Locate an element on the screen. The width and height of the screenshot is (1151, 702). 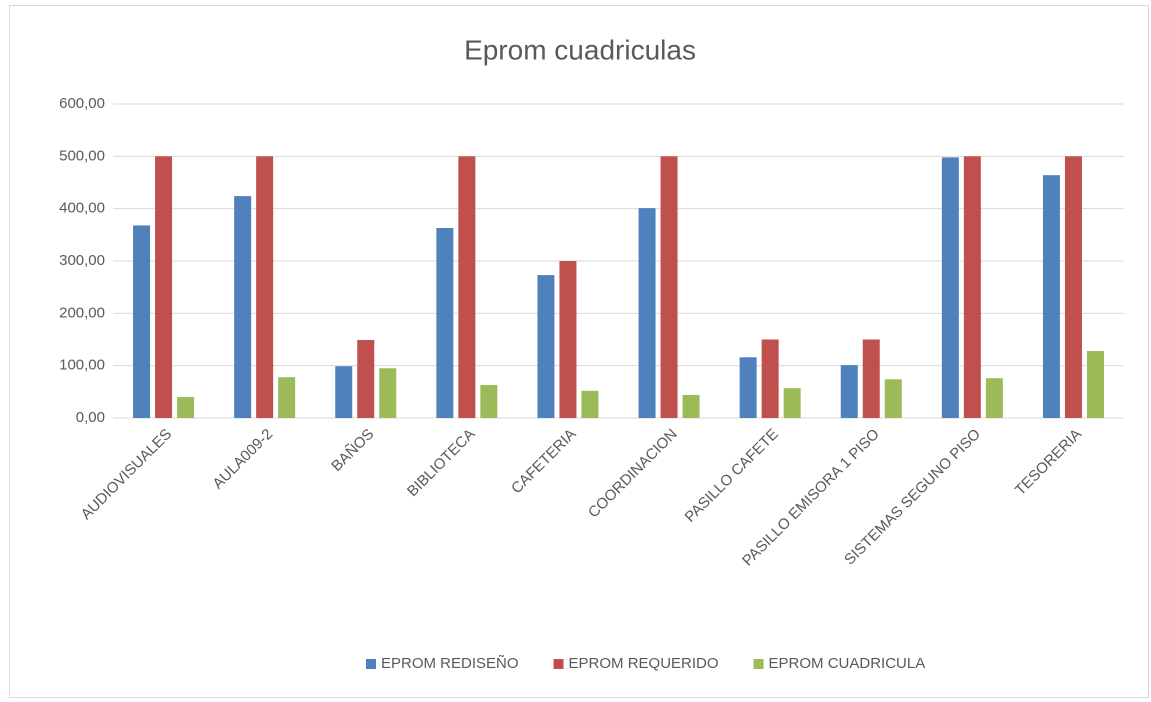
y-tick-label: 600,00 is located at coordinates (82, 103).